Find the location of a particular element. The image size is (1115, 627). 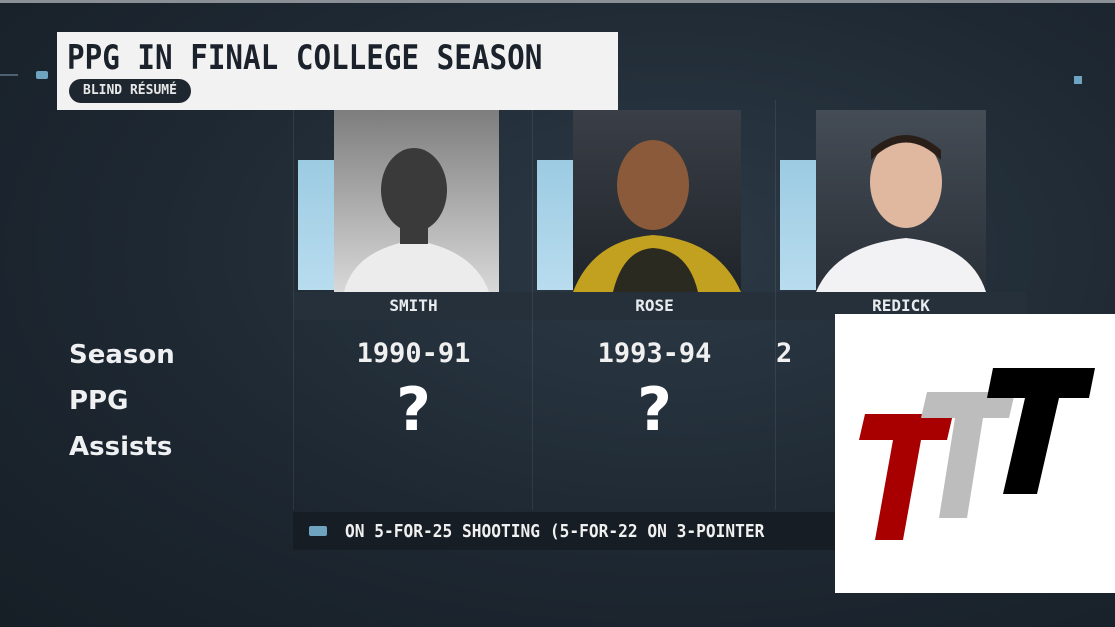

player-name: ROSE is located at coordinates (654, 306).